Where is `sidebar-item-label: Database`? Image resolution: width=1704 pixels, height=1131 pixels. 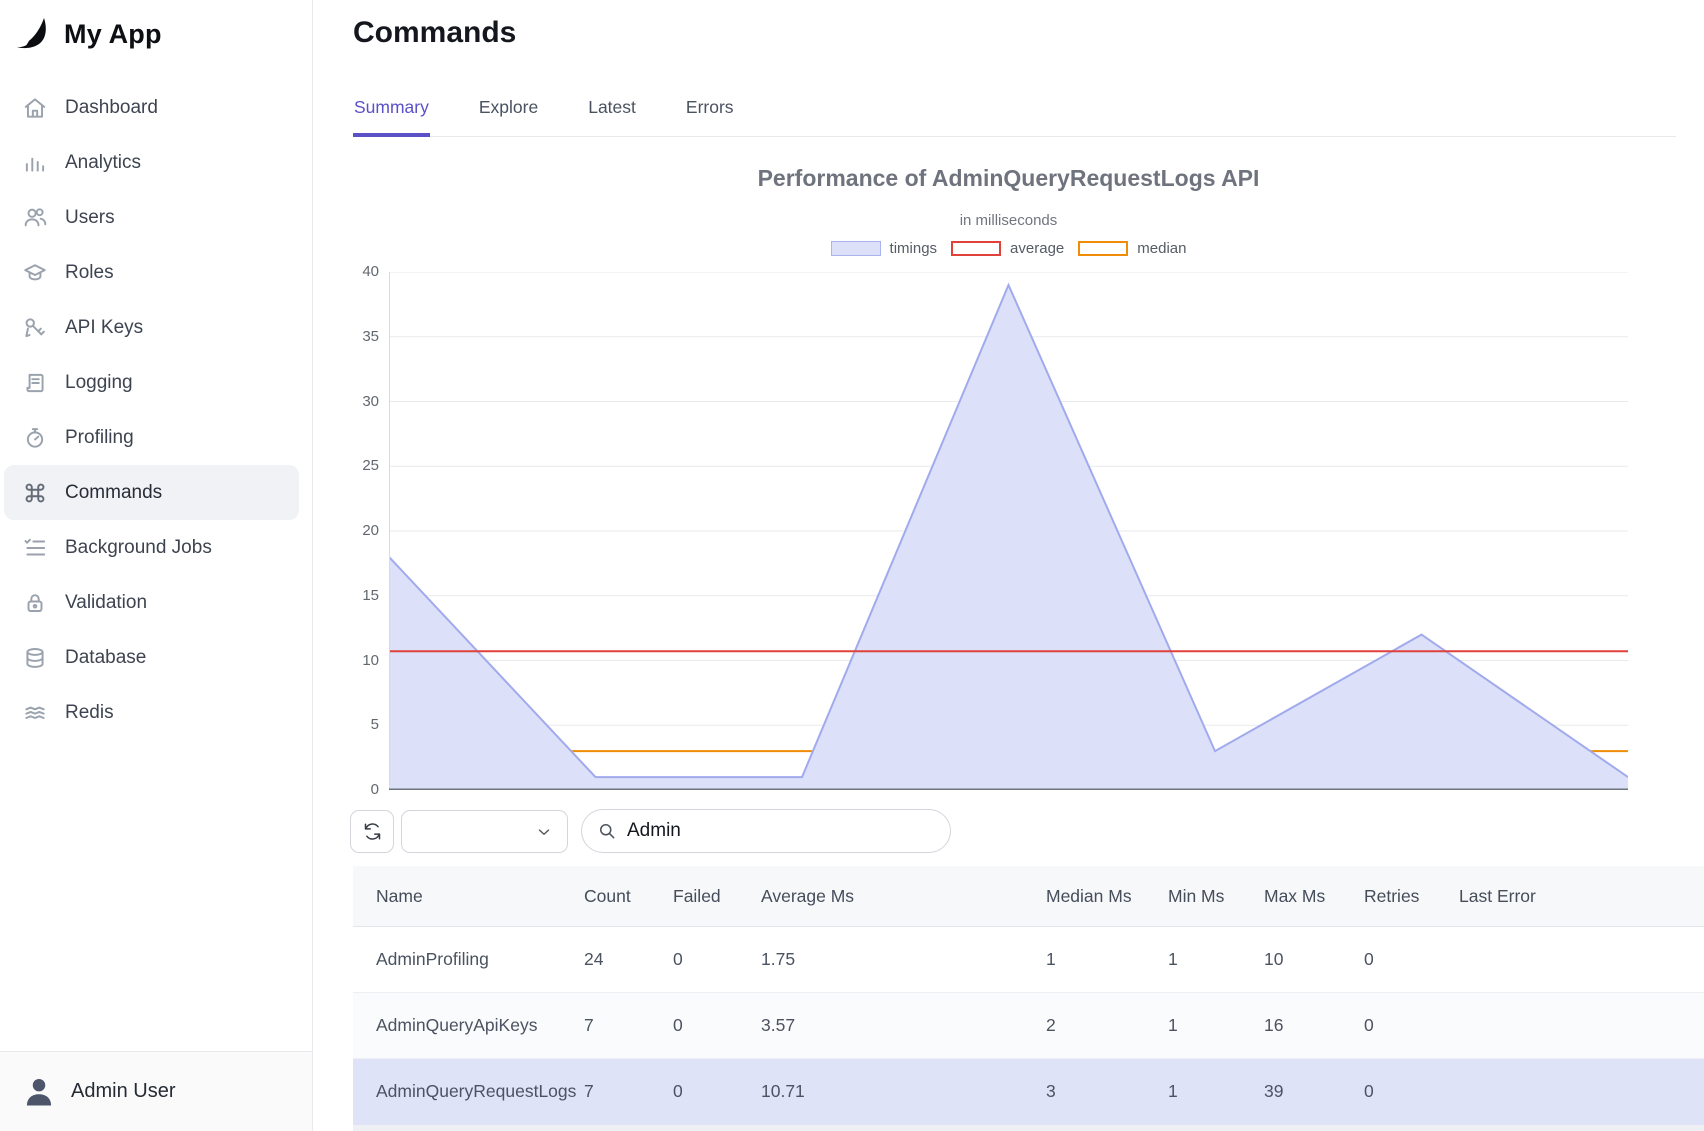 sidebar-item-label: Database is located at coordinates (106, 657).